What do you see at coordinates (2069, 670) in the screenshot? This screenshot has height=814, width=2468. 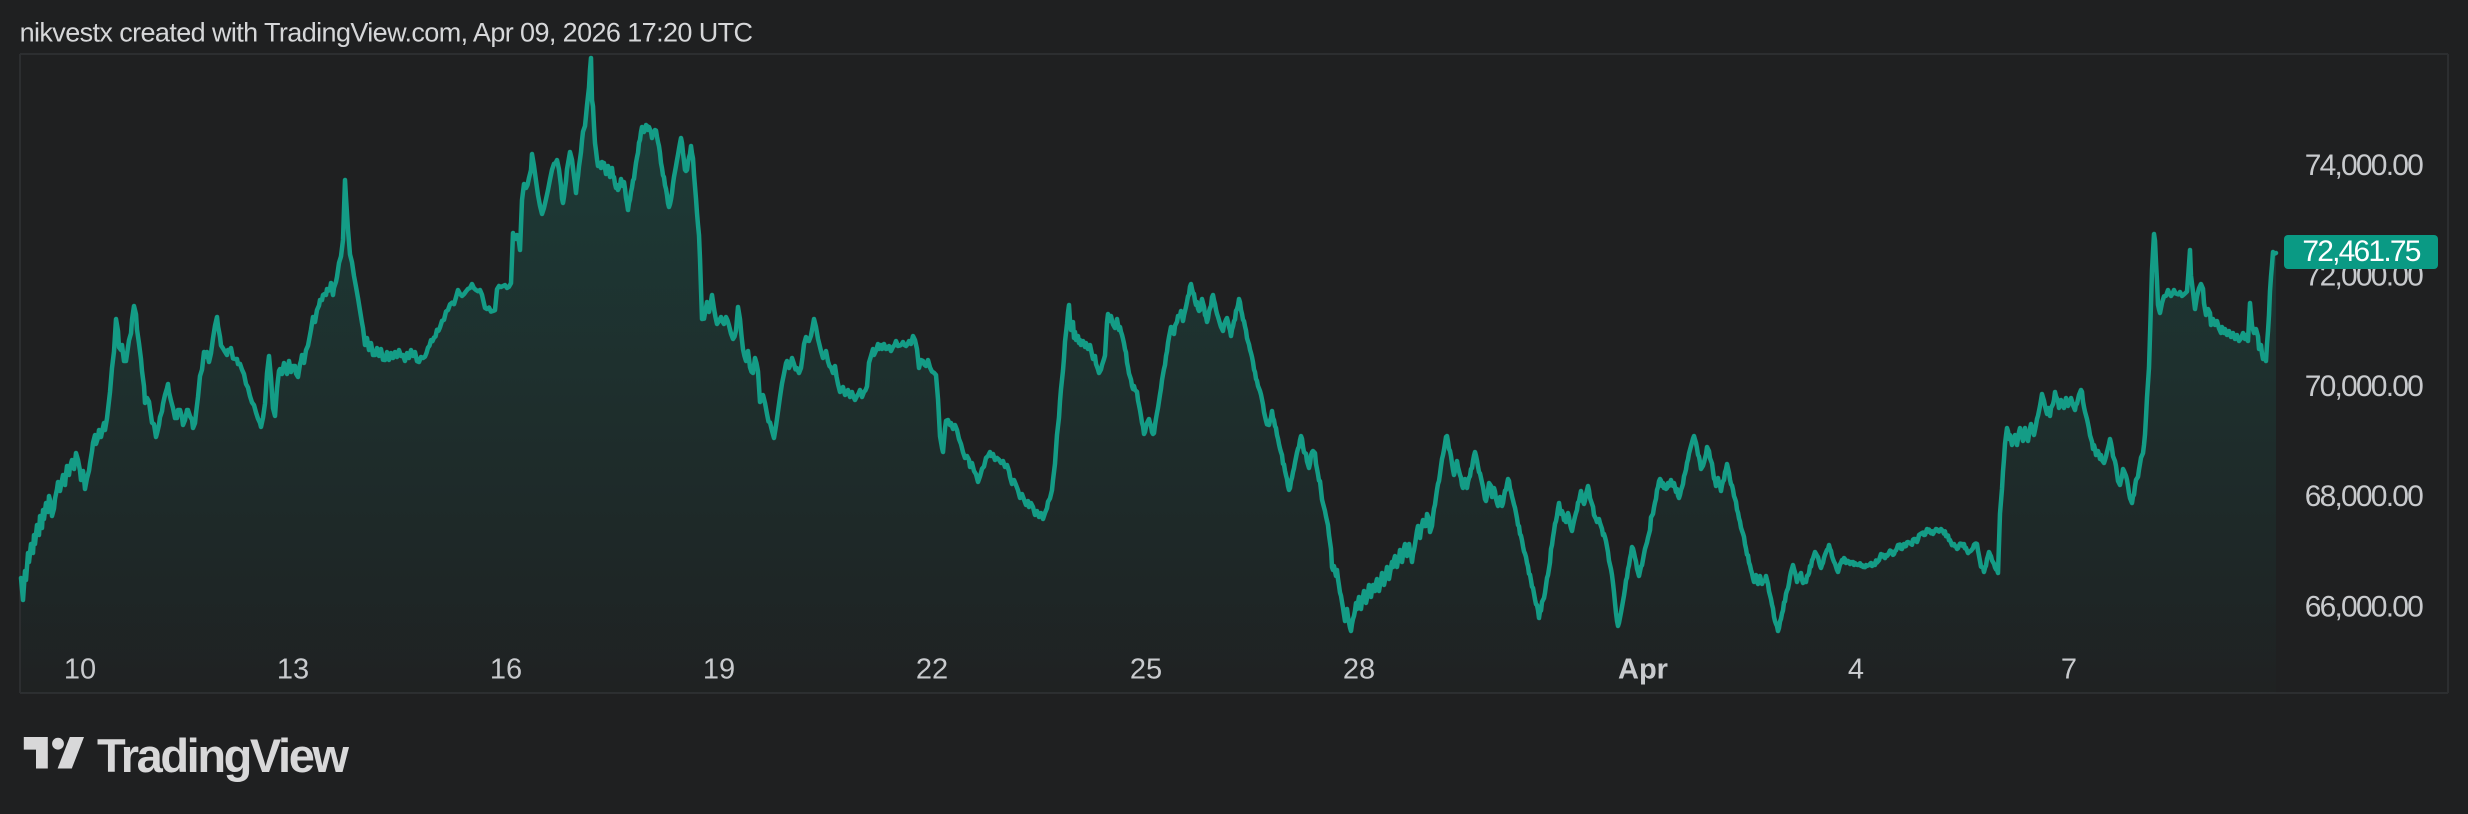 I see `svg-text: 7` at bounding box center [2069, 670].